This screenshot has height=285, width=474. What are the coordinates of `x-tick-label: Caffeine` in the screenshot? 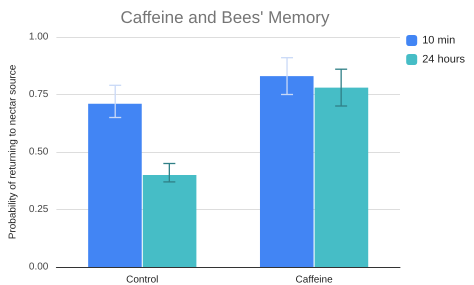 It's located at (315, 279).